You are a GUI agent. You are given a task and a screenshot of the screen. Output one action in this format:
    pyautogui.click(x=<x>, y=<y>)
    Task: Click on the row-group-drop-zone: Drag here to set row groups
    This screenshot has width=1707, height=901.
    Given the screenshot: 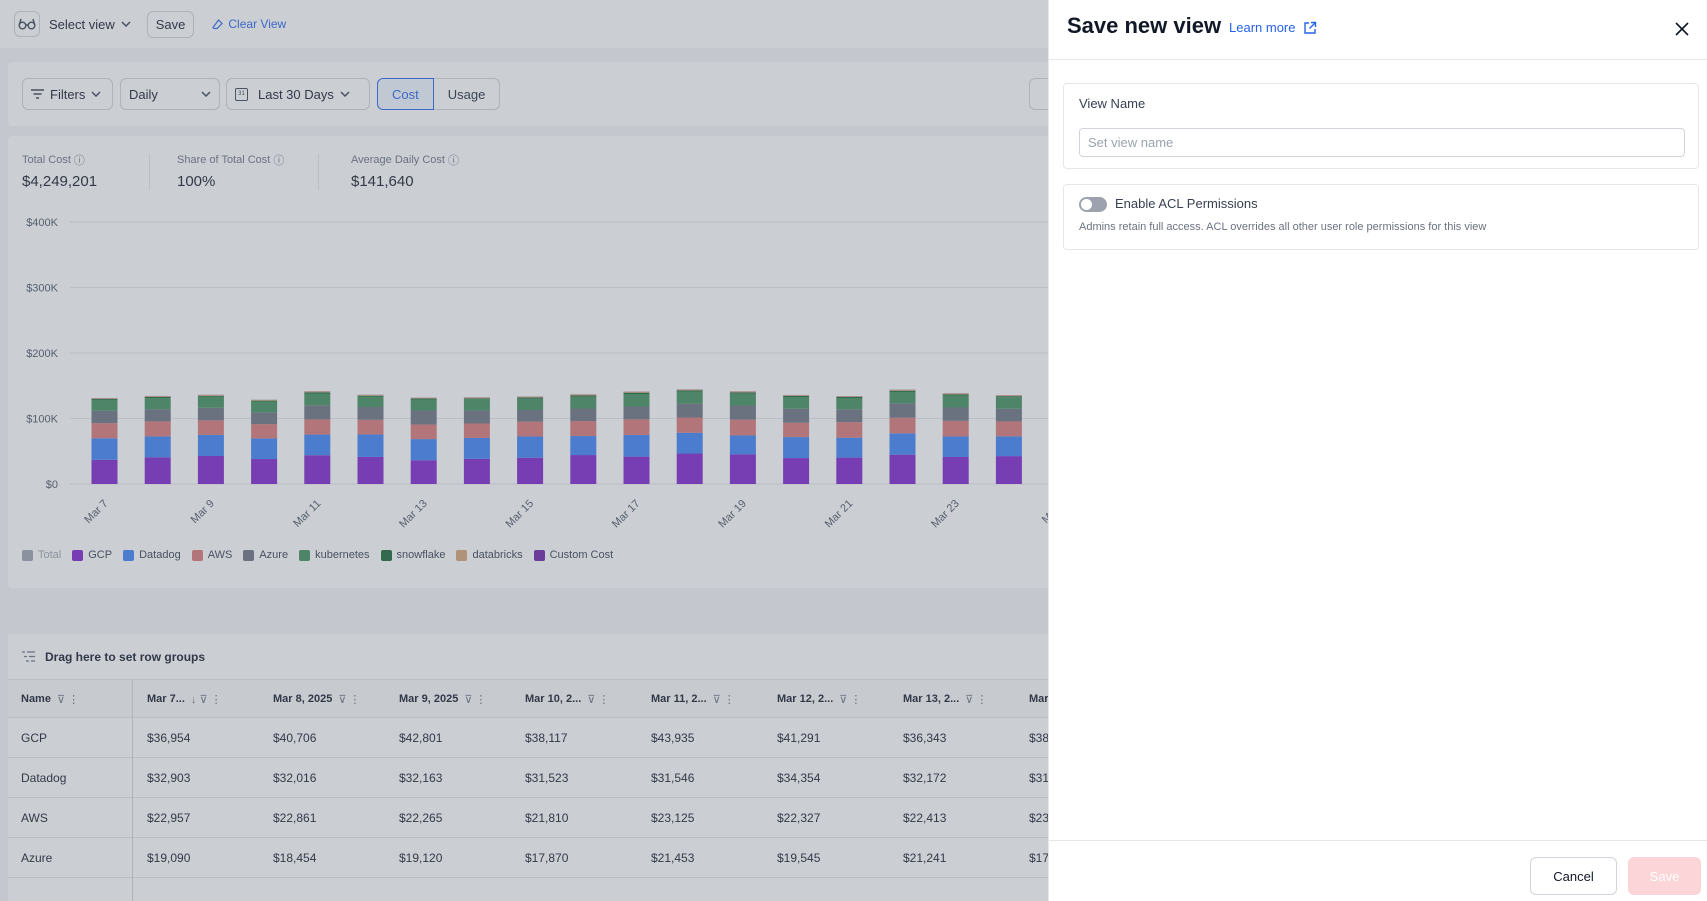 What is the action you would take?
    pyautogui.click(x=853, y=657)
    